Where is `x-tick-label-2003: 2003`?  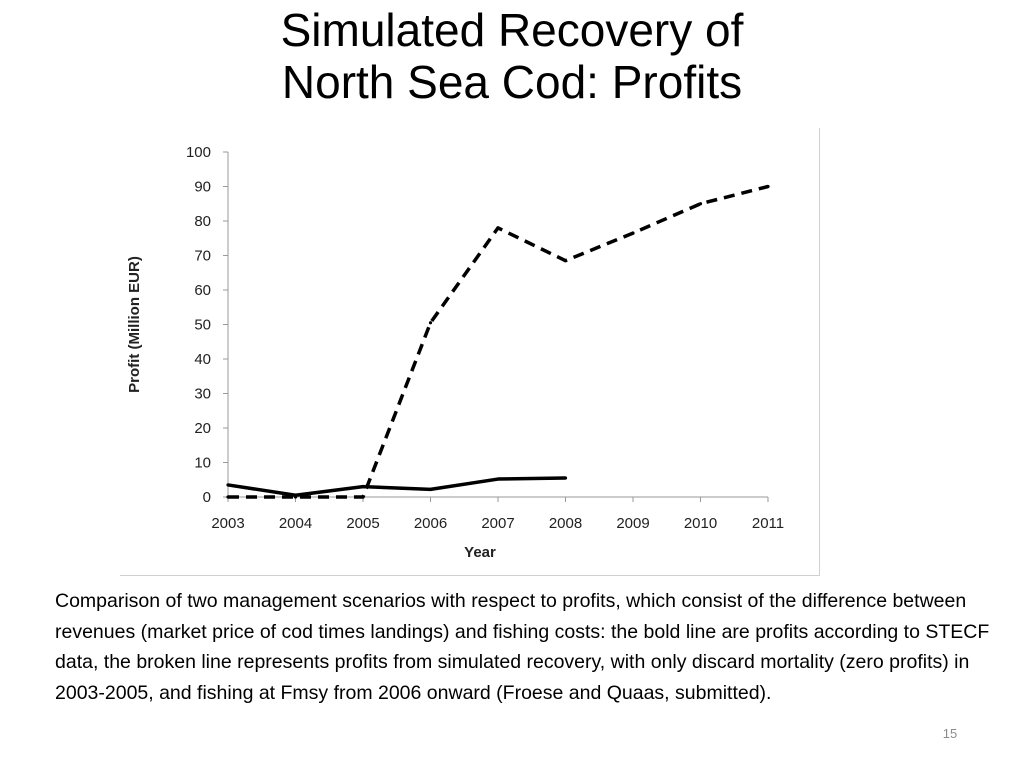 x-tick-label-2003: 2003 is located at coordinates (227, 523).